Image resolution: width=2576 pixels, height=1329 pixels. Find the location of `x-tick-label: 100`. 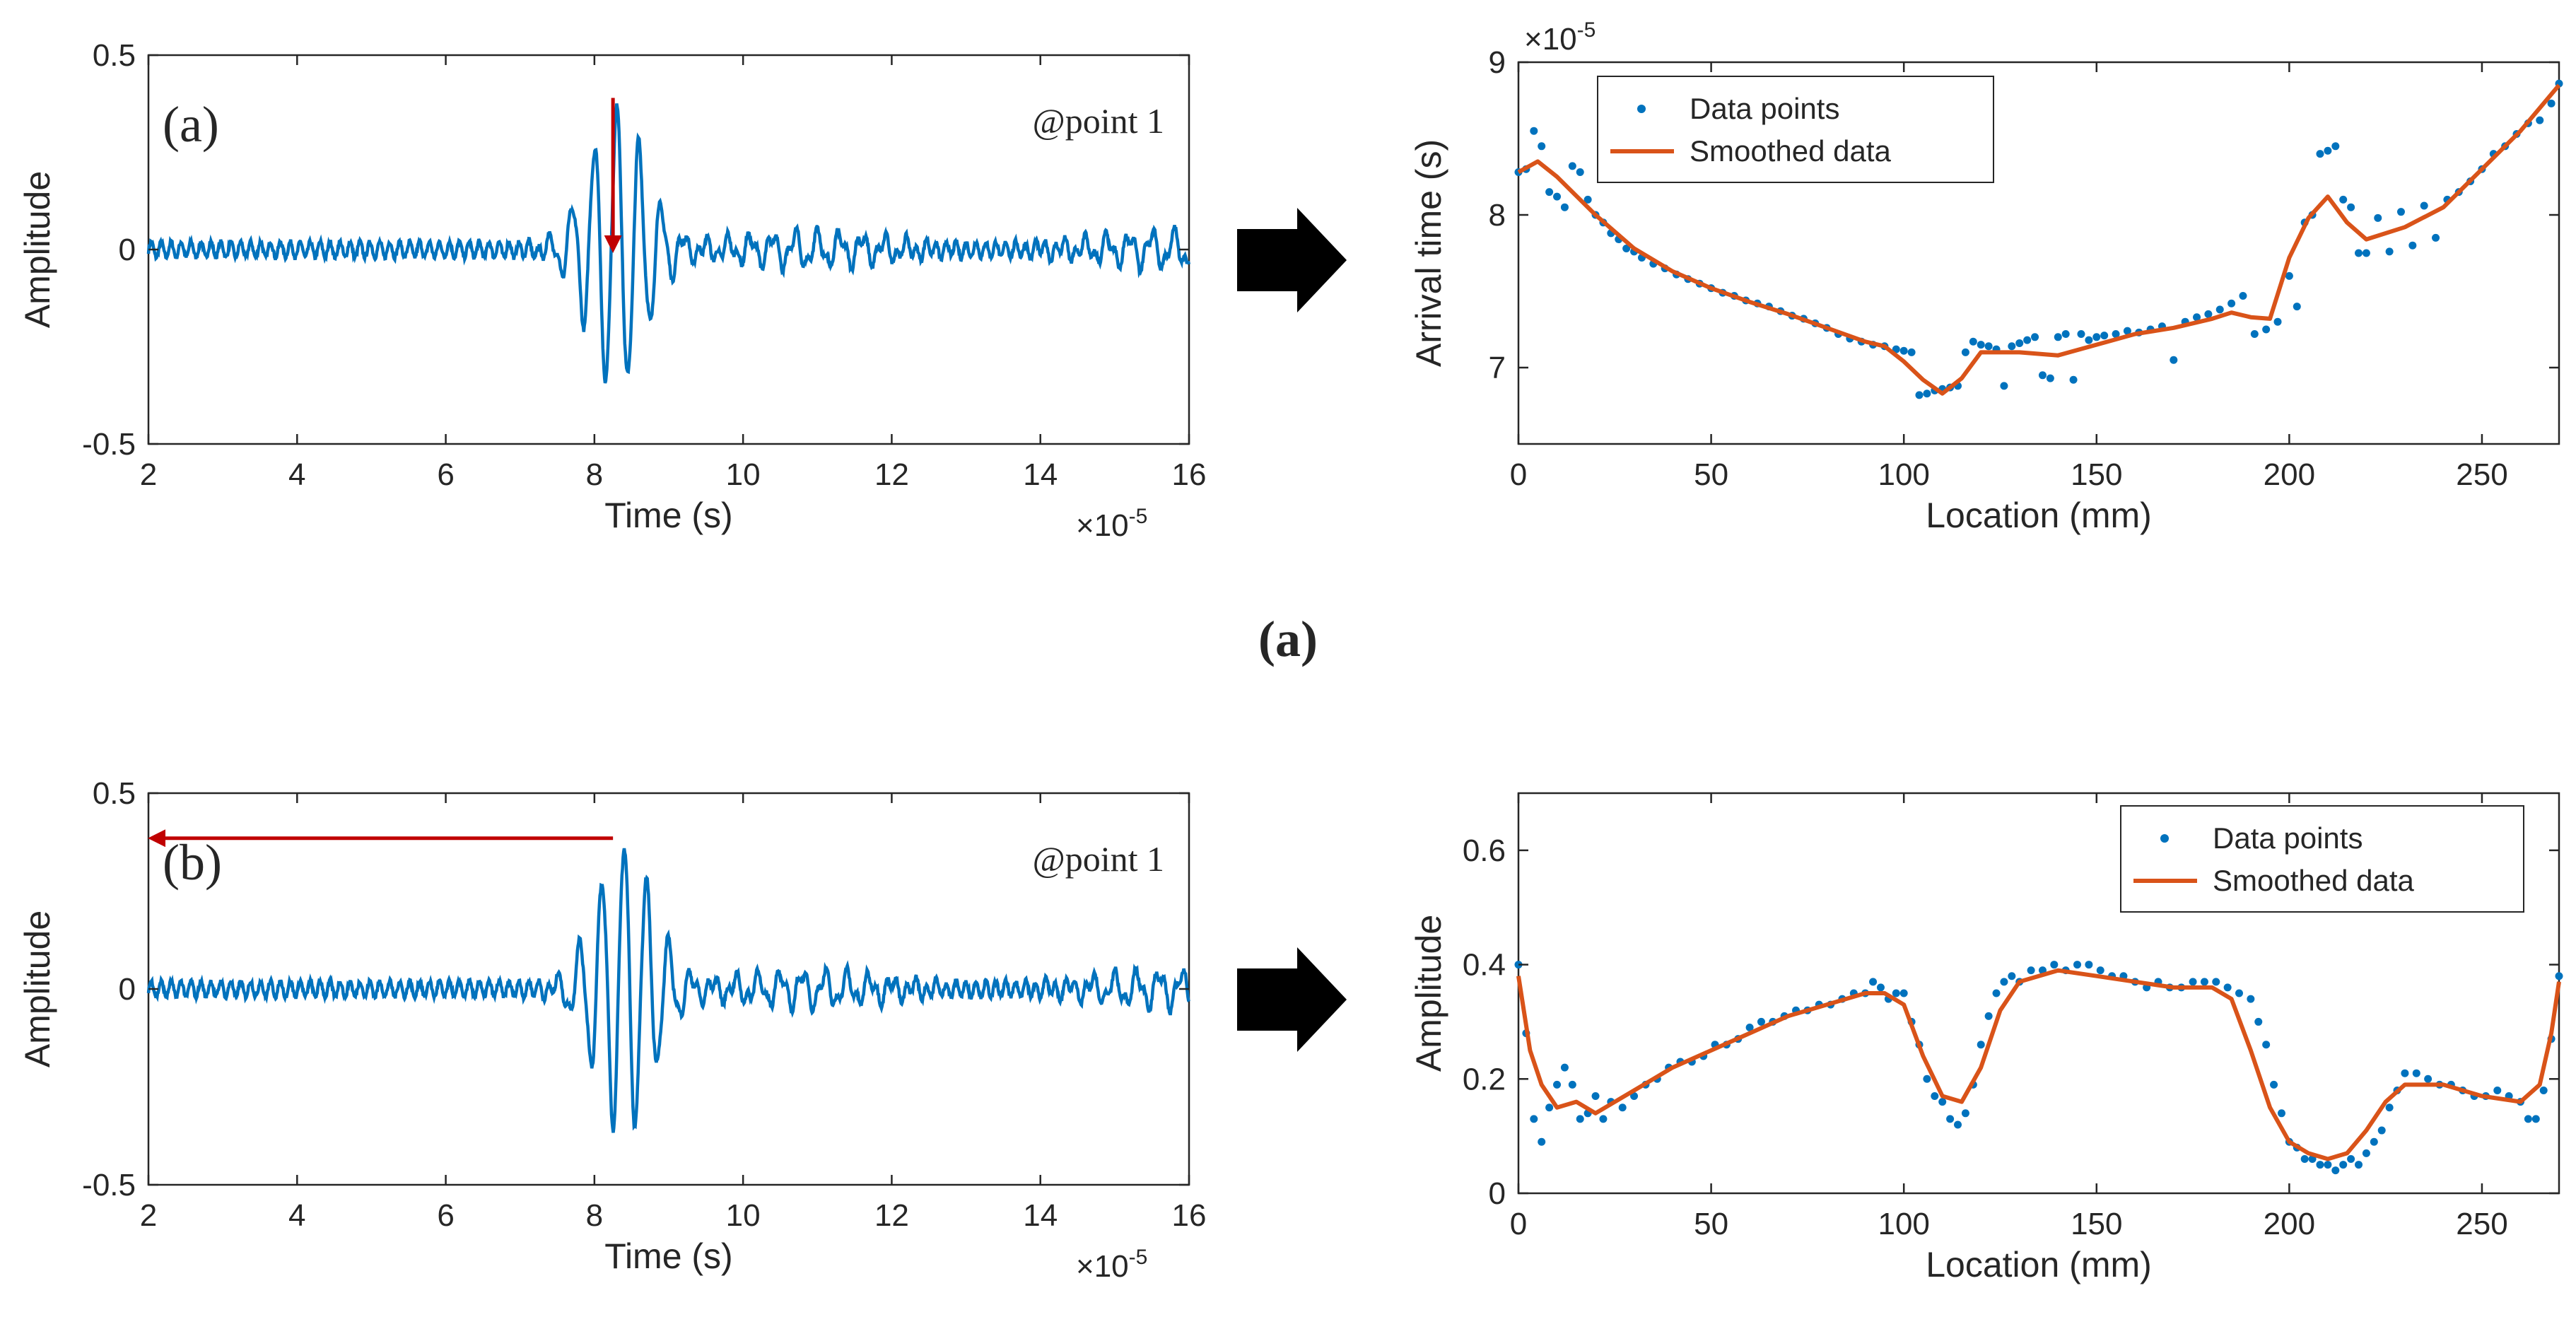

x-tick-label: 100 is located at coordinates (1903, 475).